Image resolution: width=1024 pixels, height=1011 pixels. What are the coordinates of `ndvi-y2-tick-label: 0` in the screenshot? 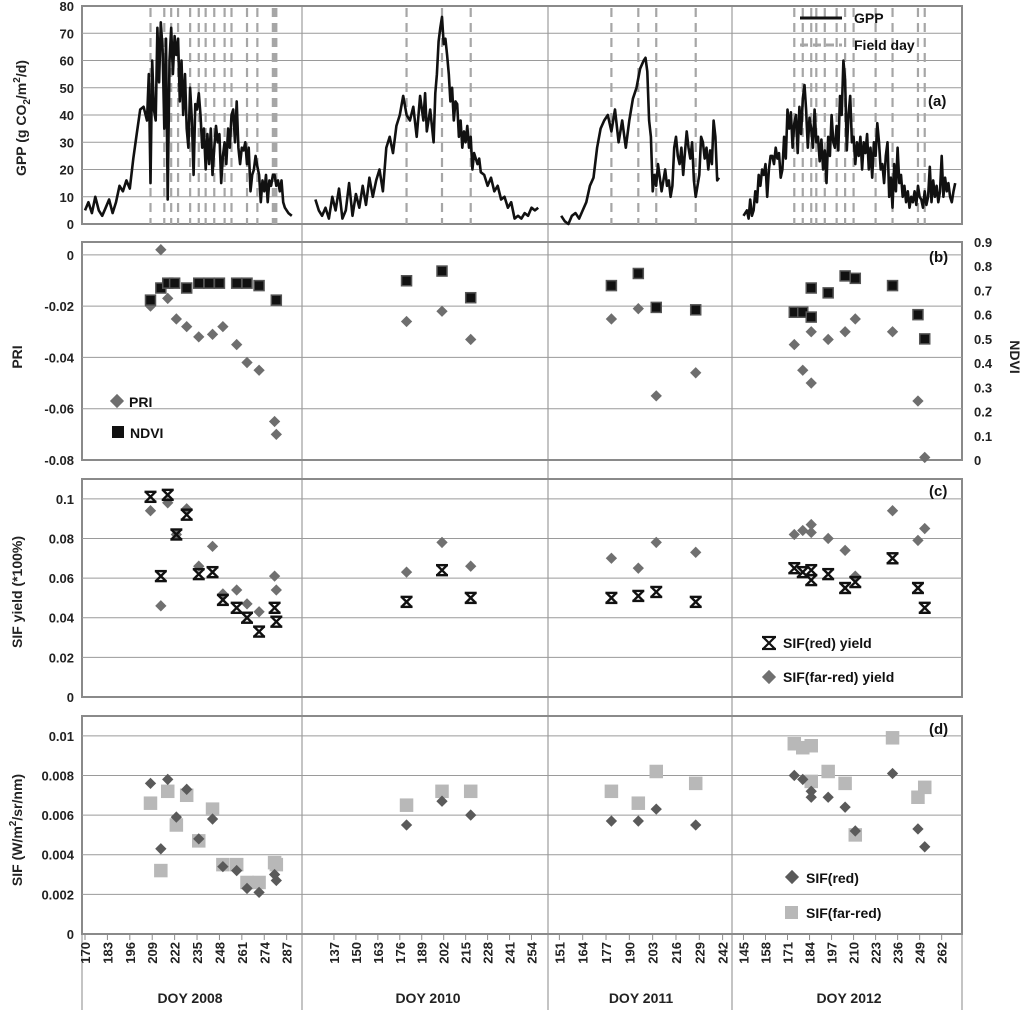 It's located at (977, 460).